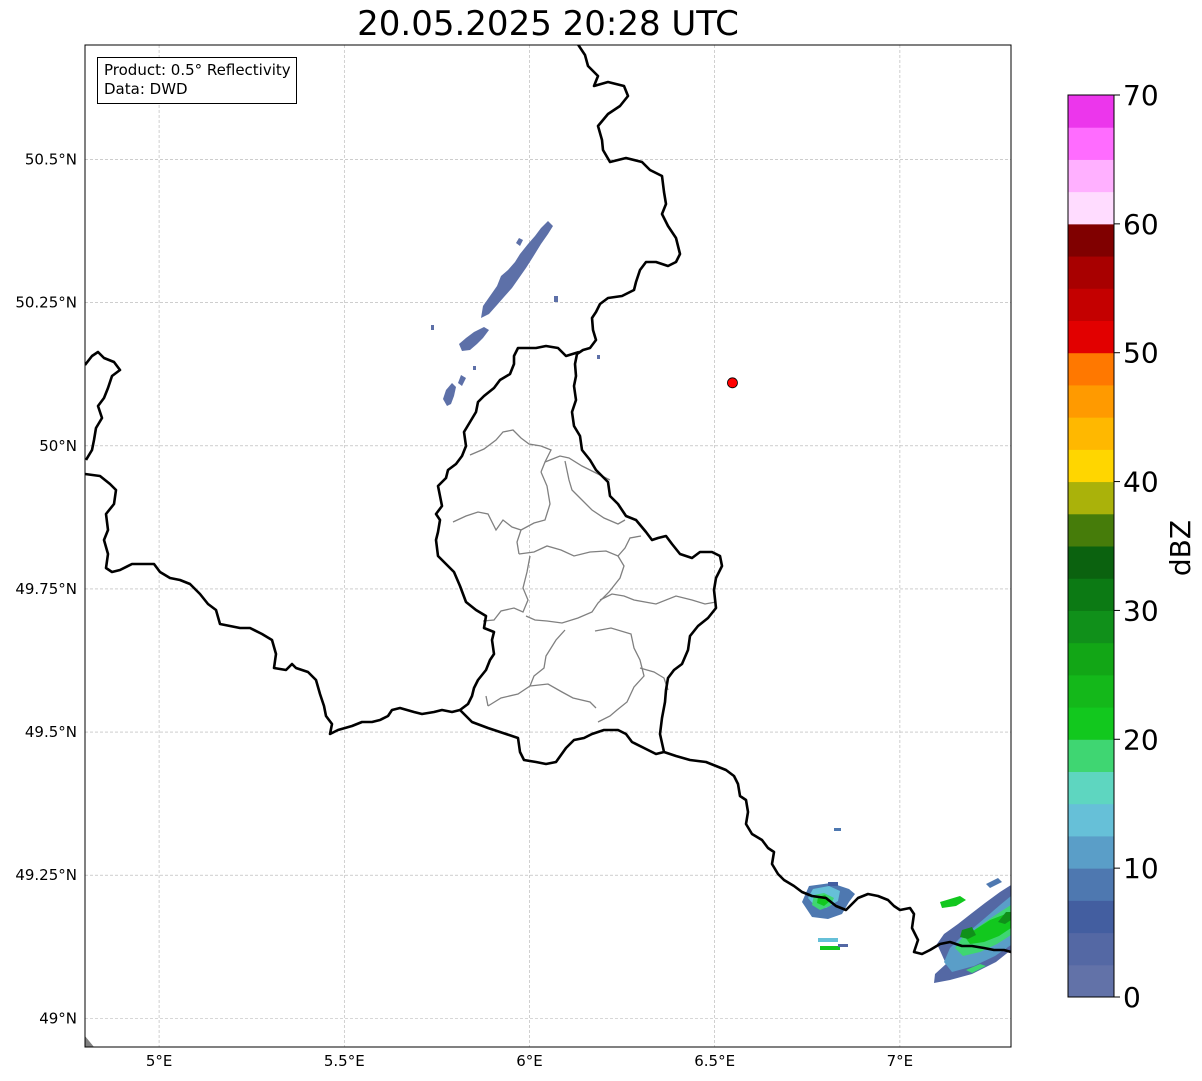 This screenshot has width=1202, height=1081. What do you see at coordinates (230, 70) in the screenshot?
I see `product-value: 0.5° Reflectivity` at bounding box center [230, 70].